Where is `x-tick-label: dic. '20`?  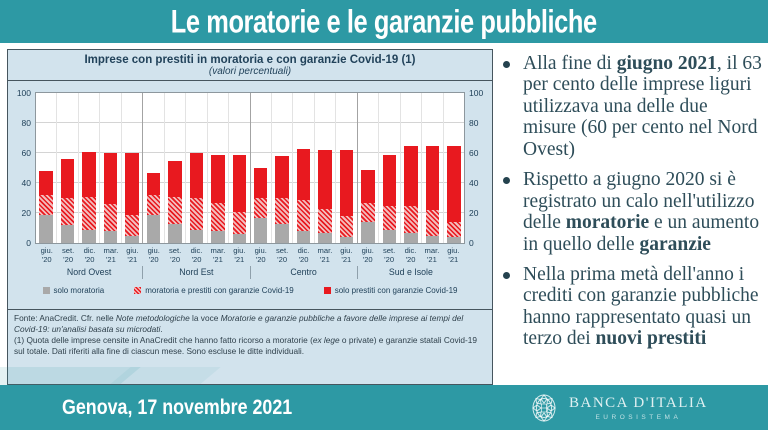 x-tick-label: dic. '20 is located at coordinates (303, 255).